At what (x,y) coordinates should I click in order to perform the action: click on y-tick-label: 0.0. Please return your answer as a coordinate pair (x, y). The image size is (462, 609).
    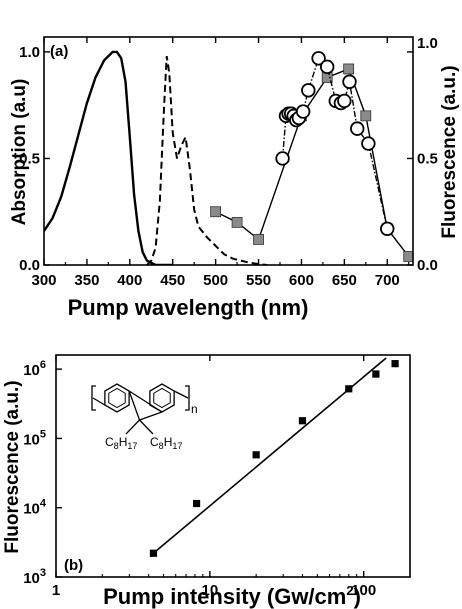
    Looking at the image, I should click on (29, 265).